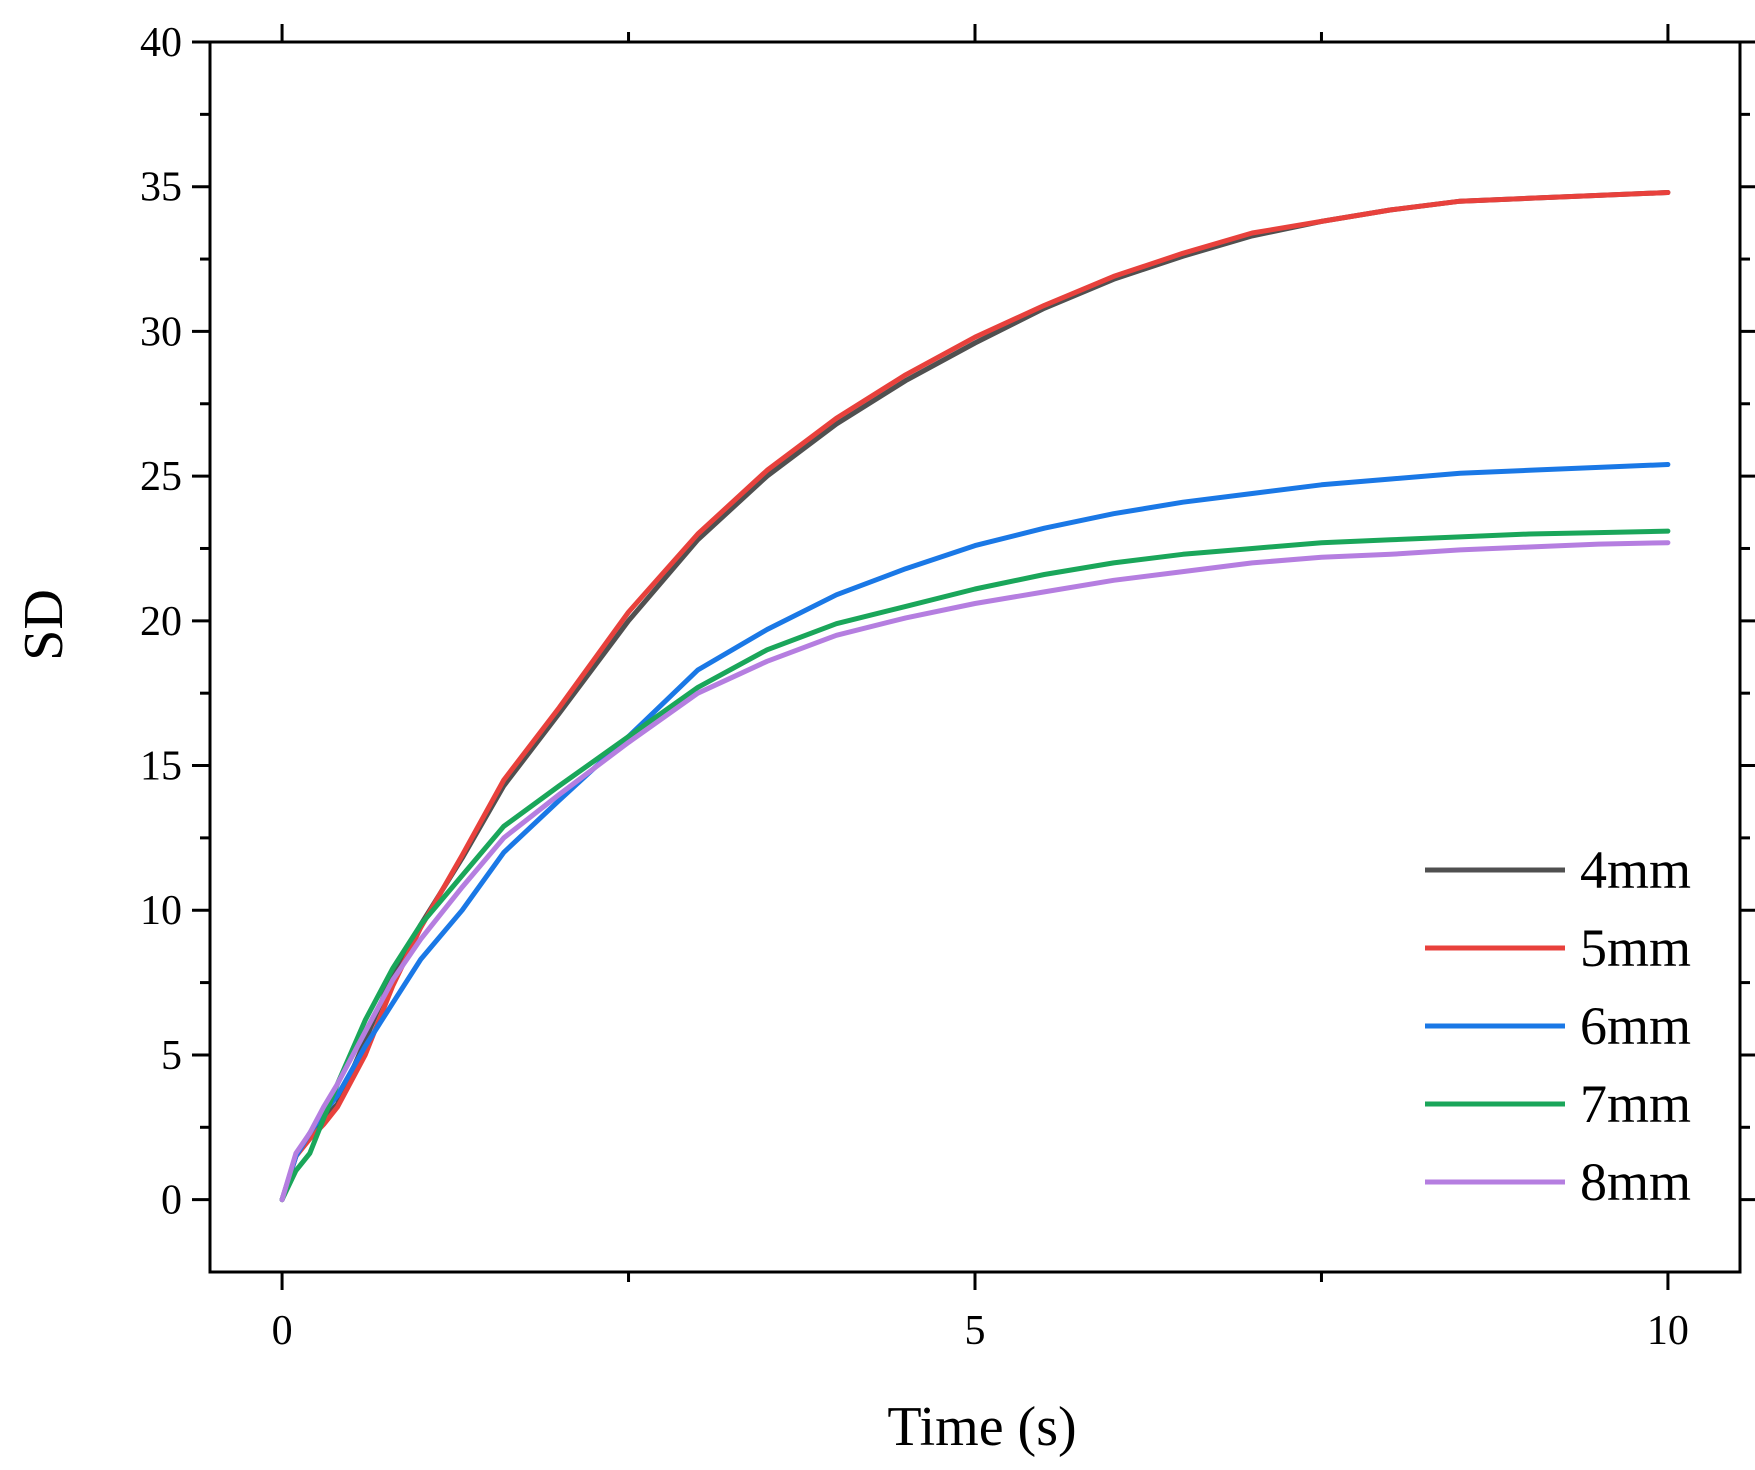 This screenshot has width=1755, height=1470. What do you see at coordinates (981, 1427) in the screenshot?
I see `x-axis-title: Time (s)` at bounding box center [981, 1427].